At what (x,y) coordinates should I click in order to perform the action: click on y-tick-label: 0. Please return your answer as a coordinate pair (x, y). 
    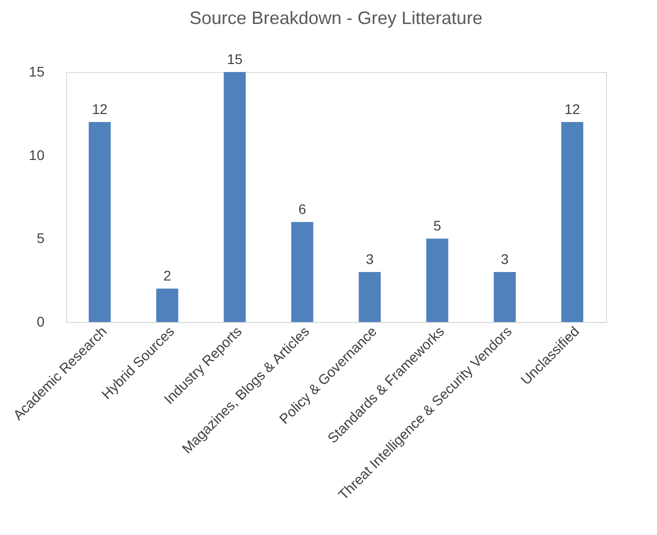
    Looking at the image, I should click on (40, 322).